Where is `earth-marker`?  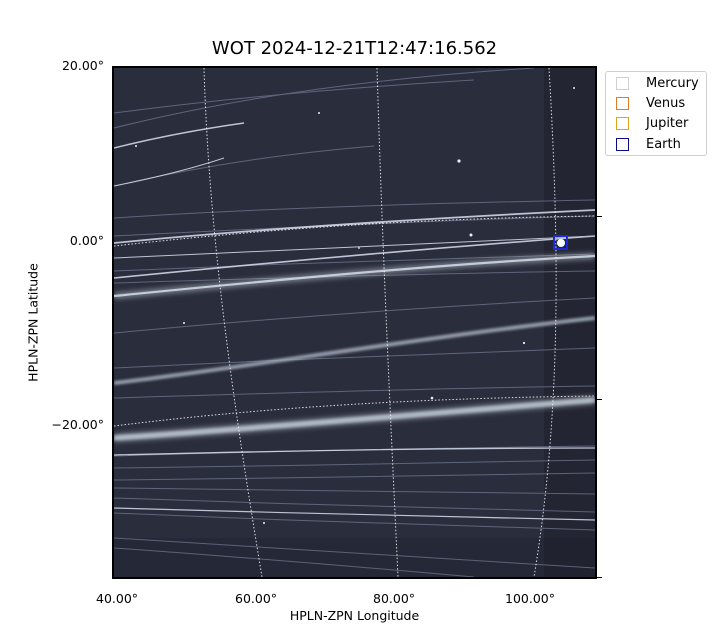
earth-marker is located at coordinates (560, 242).